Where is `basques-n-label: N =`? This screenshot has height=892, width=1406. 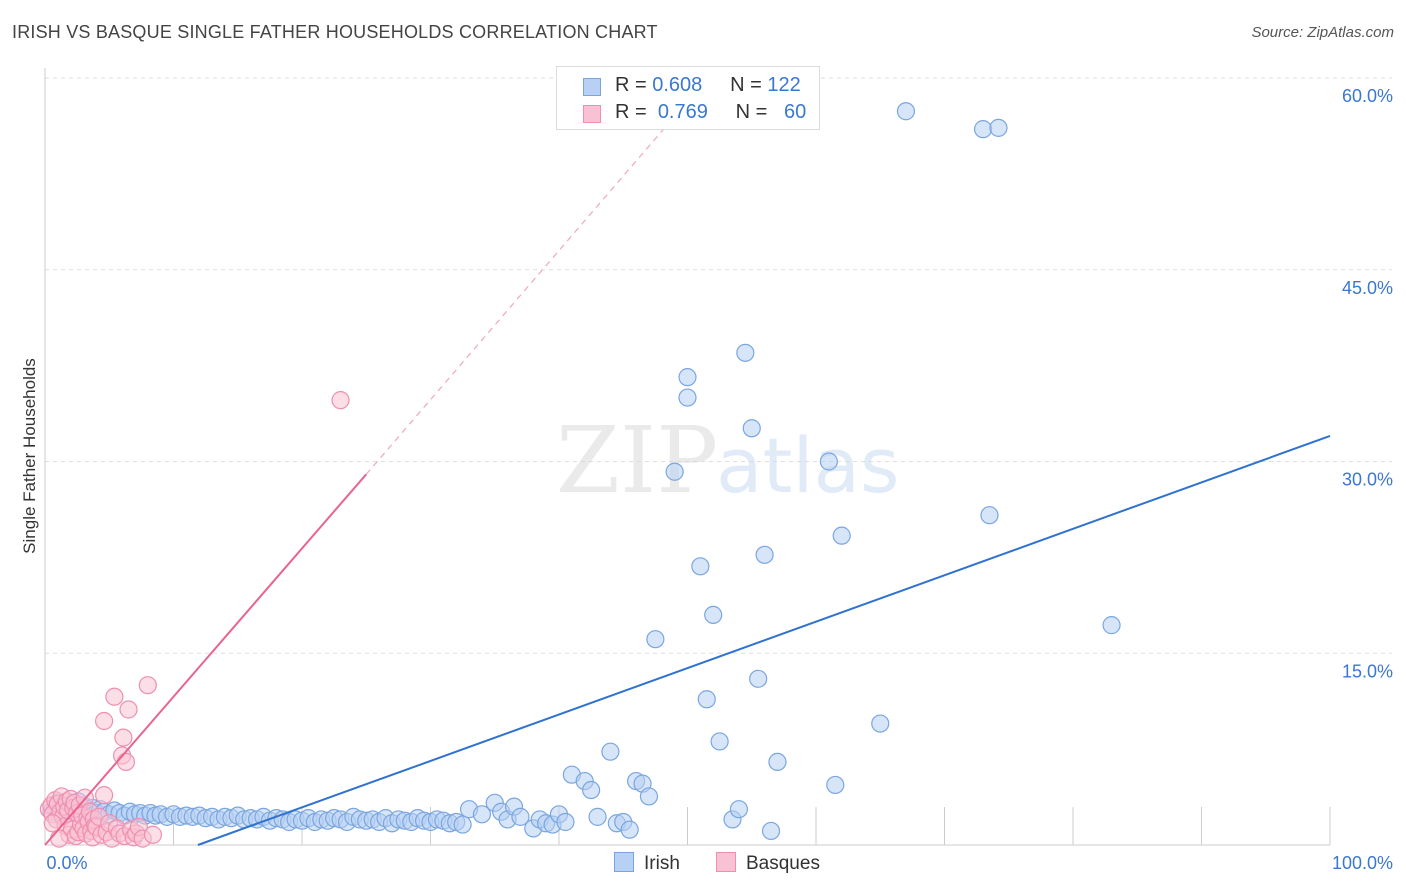
basques-n-label: N = is located at coordinates (751, 112).